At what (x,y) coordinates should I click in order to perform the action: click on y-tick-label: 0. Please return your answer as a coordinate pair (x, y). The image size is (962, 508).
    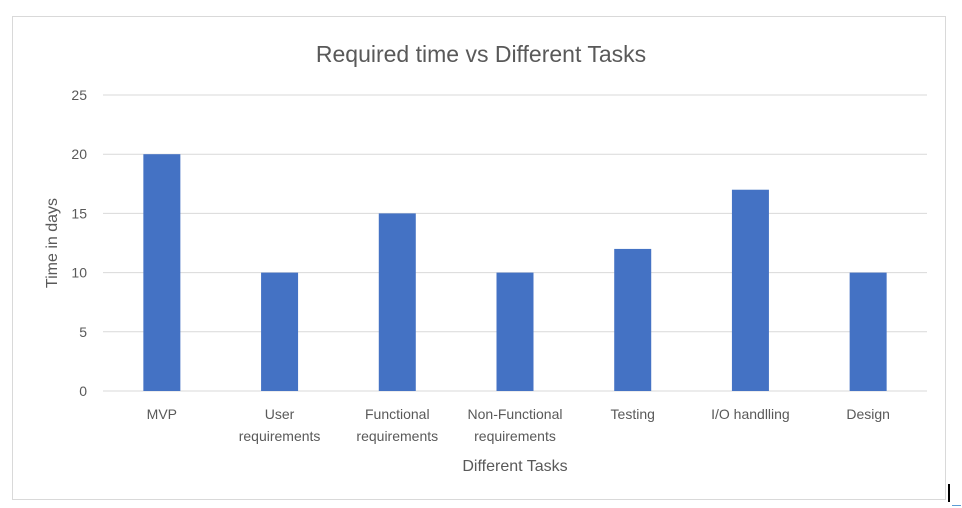
    Looking at the image, I should click on (83, 391).